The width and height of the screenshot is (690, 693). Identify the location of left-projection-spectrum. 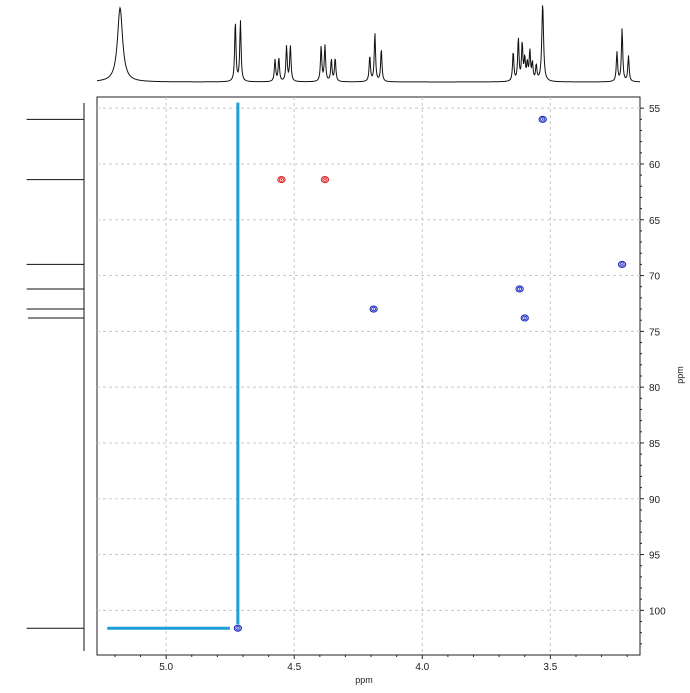
(55, 377).